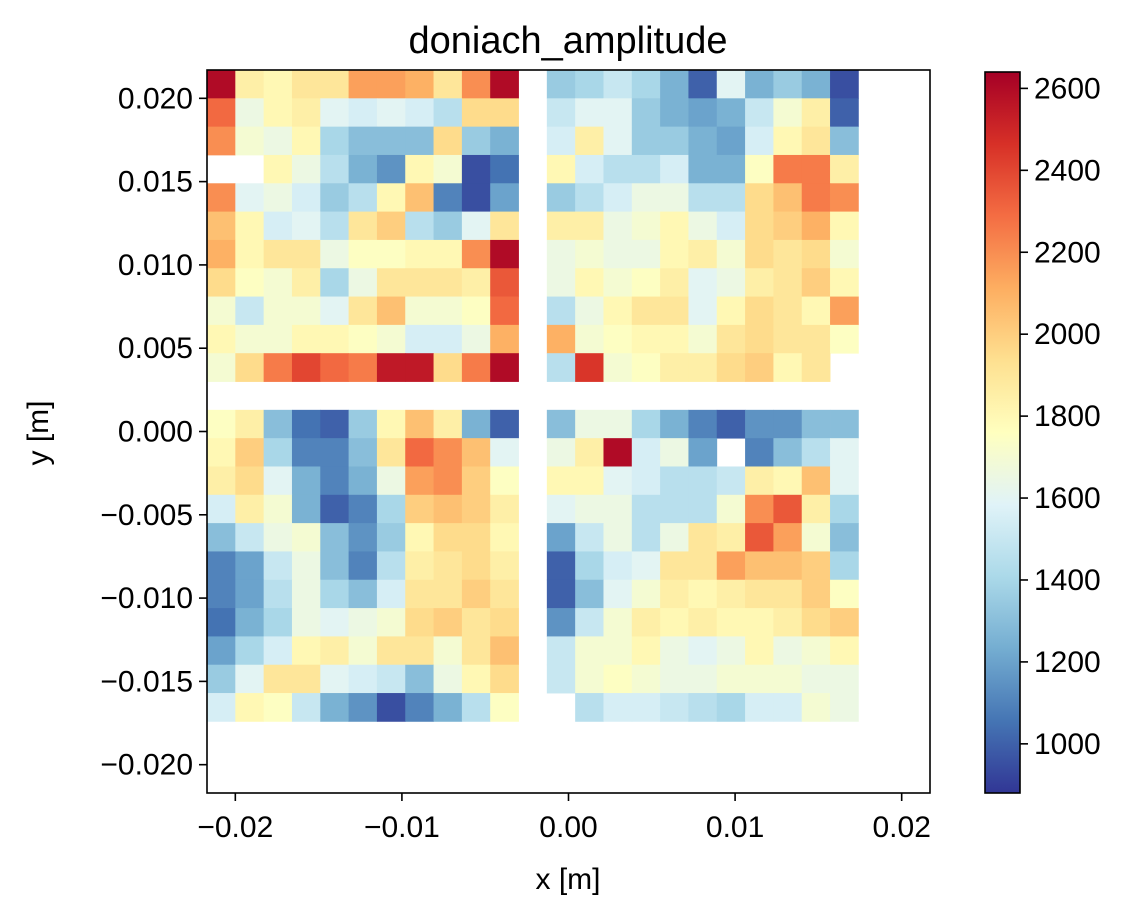 This screenshot has width=1145, height=917. I want to click on chart-title: doniach_amplitude, so click(567, 41).